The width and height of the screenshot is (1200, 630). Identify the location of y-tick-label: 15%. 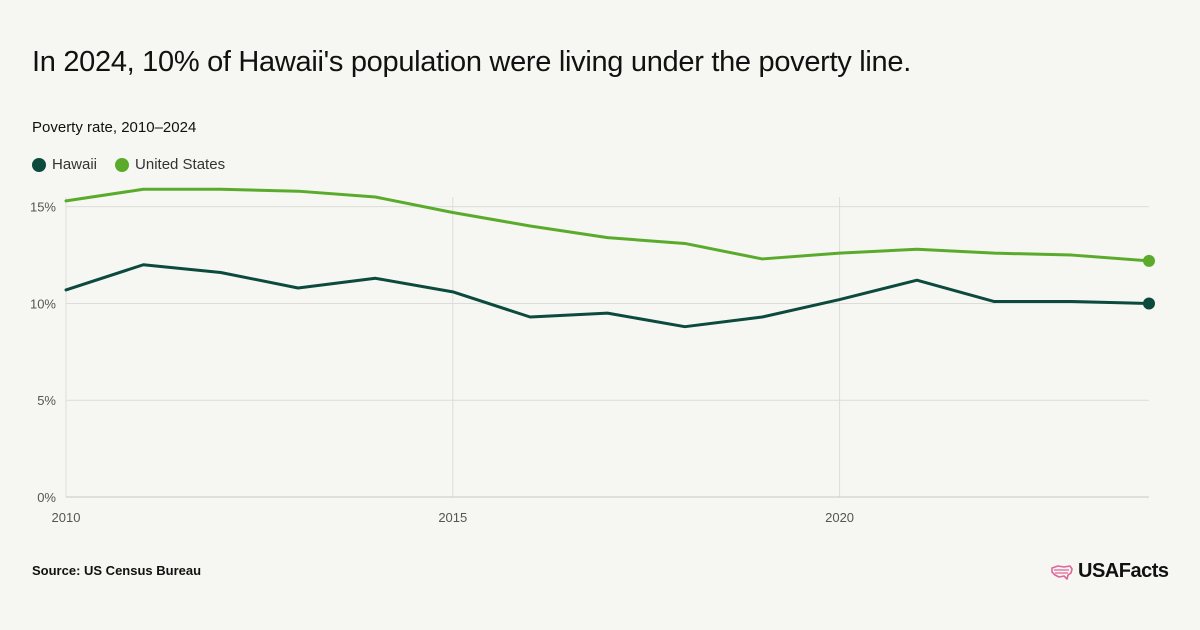
(43, 207).